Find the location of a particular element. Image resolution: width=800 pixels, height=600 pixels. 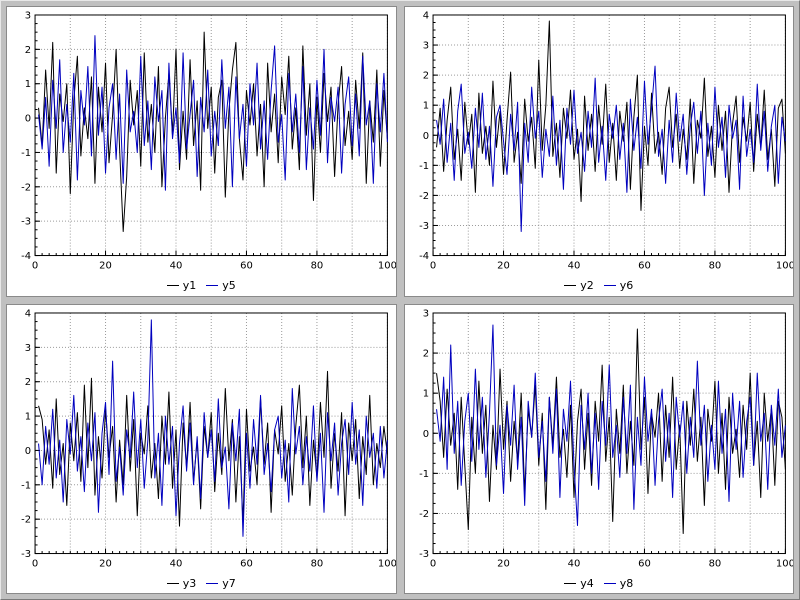

legend-item-y7: y7 is located at coordinates (221, 583).